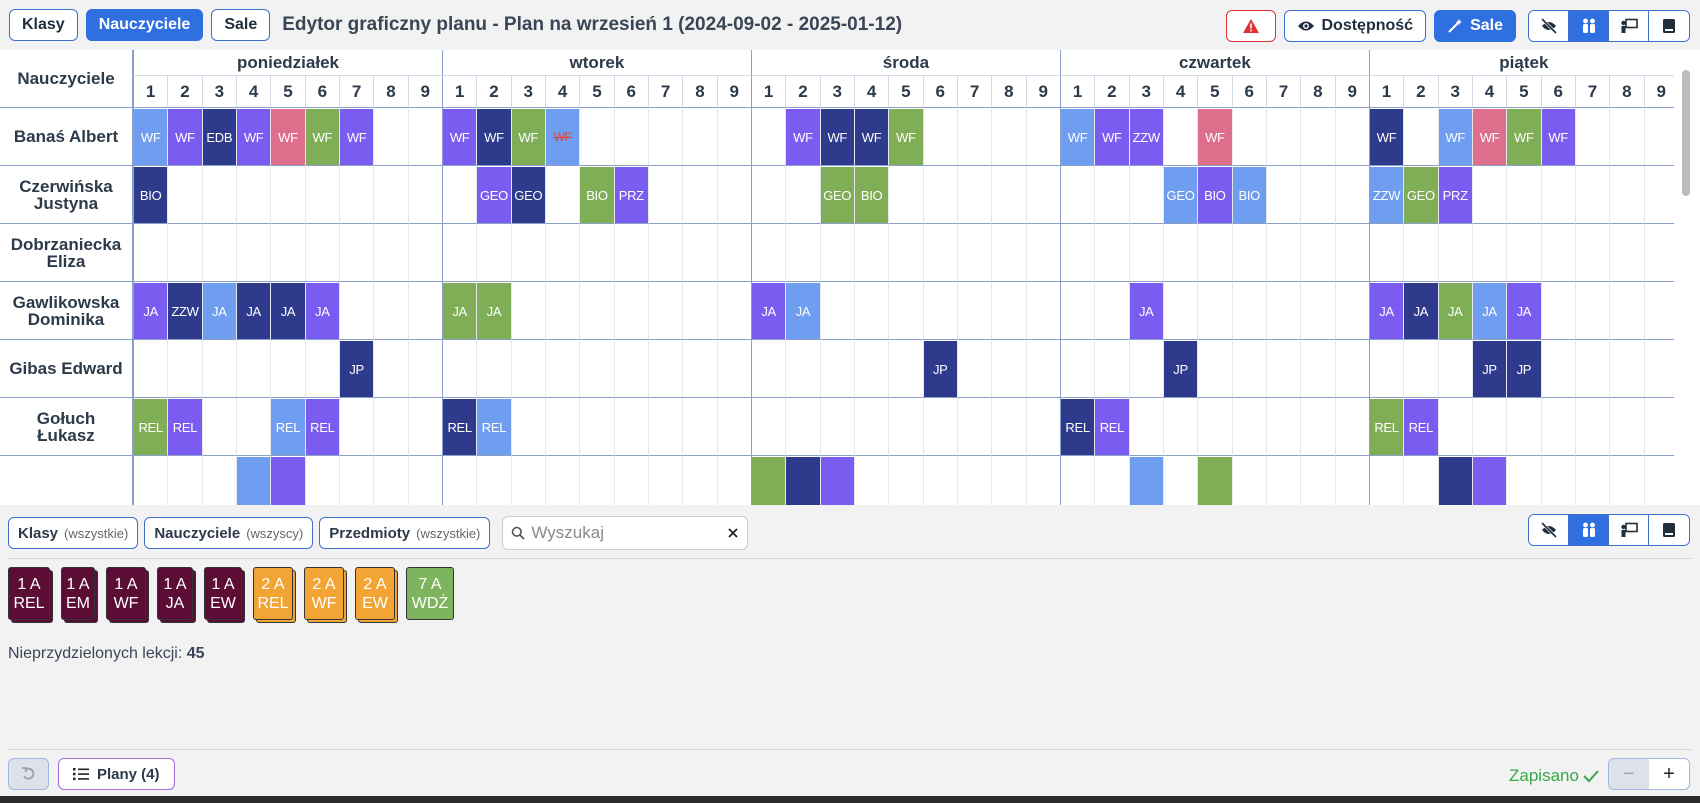  Describe the element at coordinates (1455, 195) in the screenshot. I see `lesson-block: PRZ` at that location.